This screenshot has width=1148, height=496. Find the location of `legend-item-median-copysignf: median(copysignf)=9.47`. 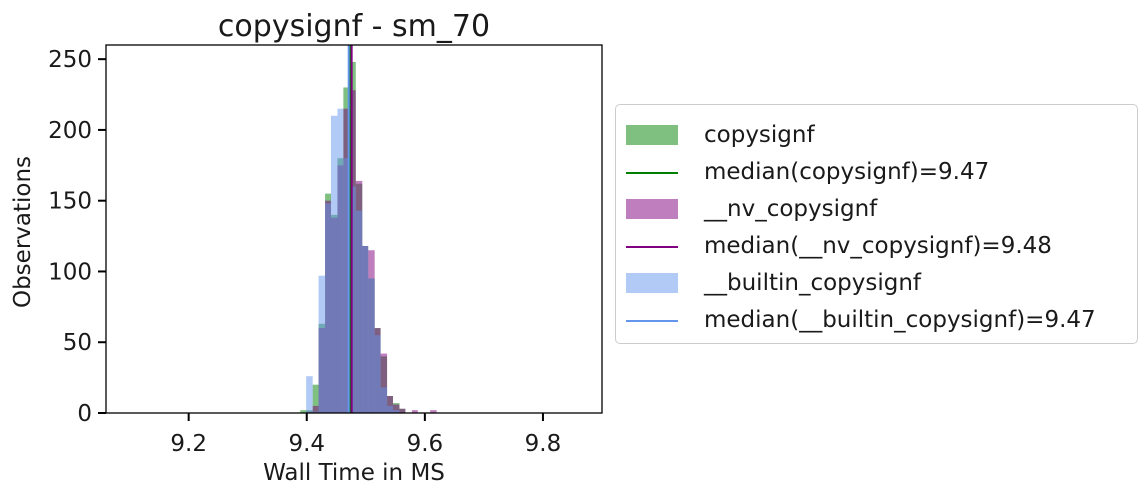

legend-item-median-copysignf: median(copysignf)=9.47 is located at coordinates (876, 172).